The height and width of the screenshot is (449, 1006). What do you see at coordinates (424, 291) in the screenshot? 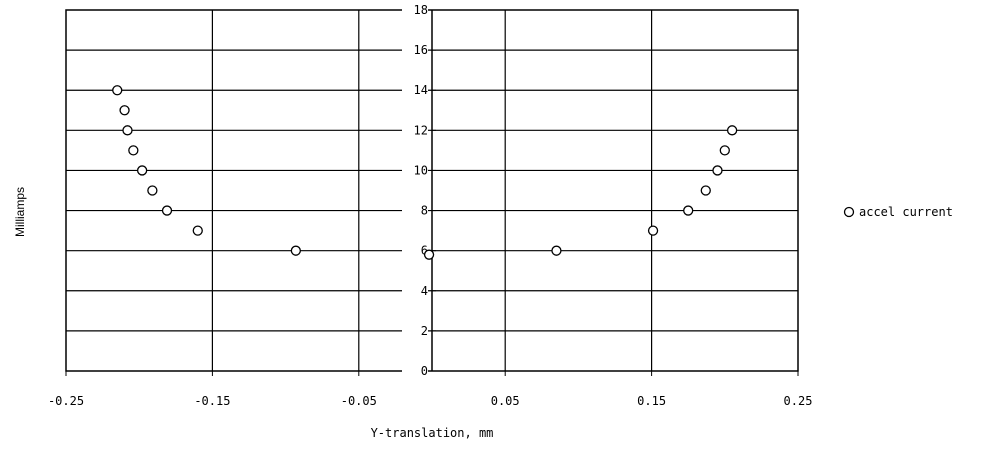
I see `y-tick-label-2: 4` at bounding box center [424, 291].